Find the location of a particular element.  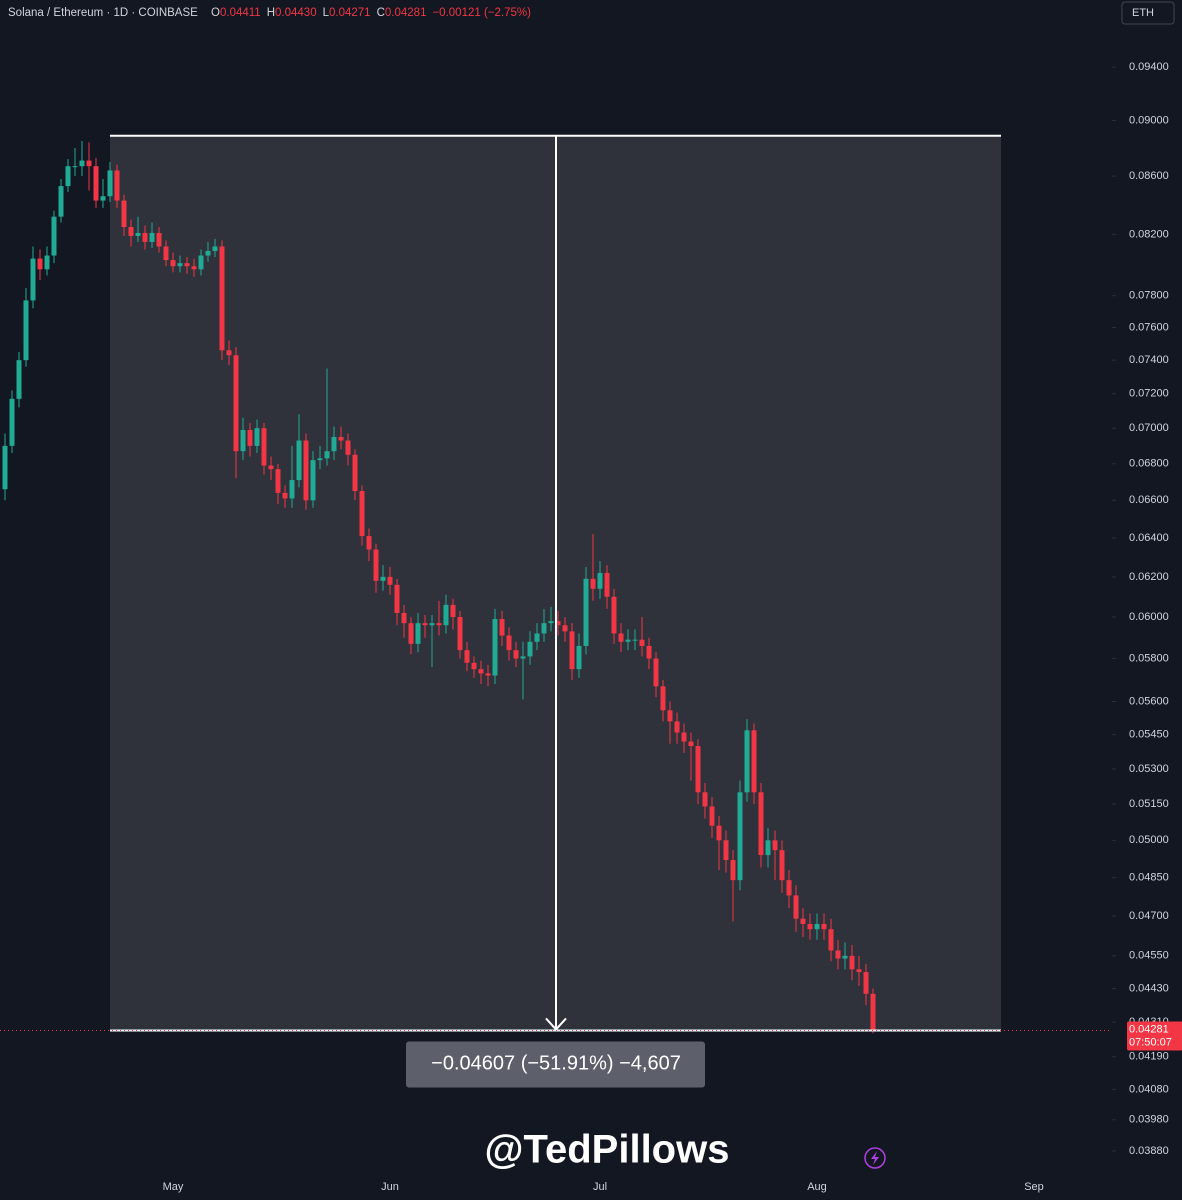

change-value: −0.00121 (−2.75%) is located at coordinates (481, 13).